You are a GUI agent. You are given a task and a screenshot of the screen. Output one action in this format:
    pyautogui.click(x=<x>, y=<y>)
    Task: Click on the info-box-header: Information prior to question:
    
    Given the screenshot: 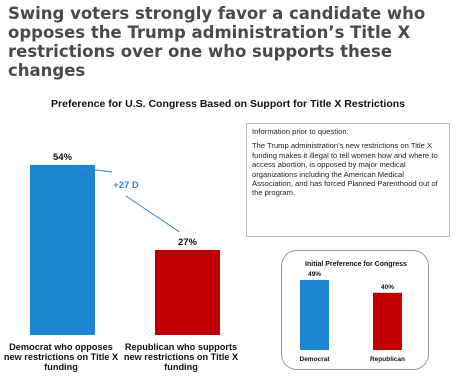 What is the action you would take?
    pyautogui.click(x=300, y=131)
    